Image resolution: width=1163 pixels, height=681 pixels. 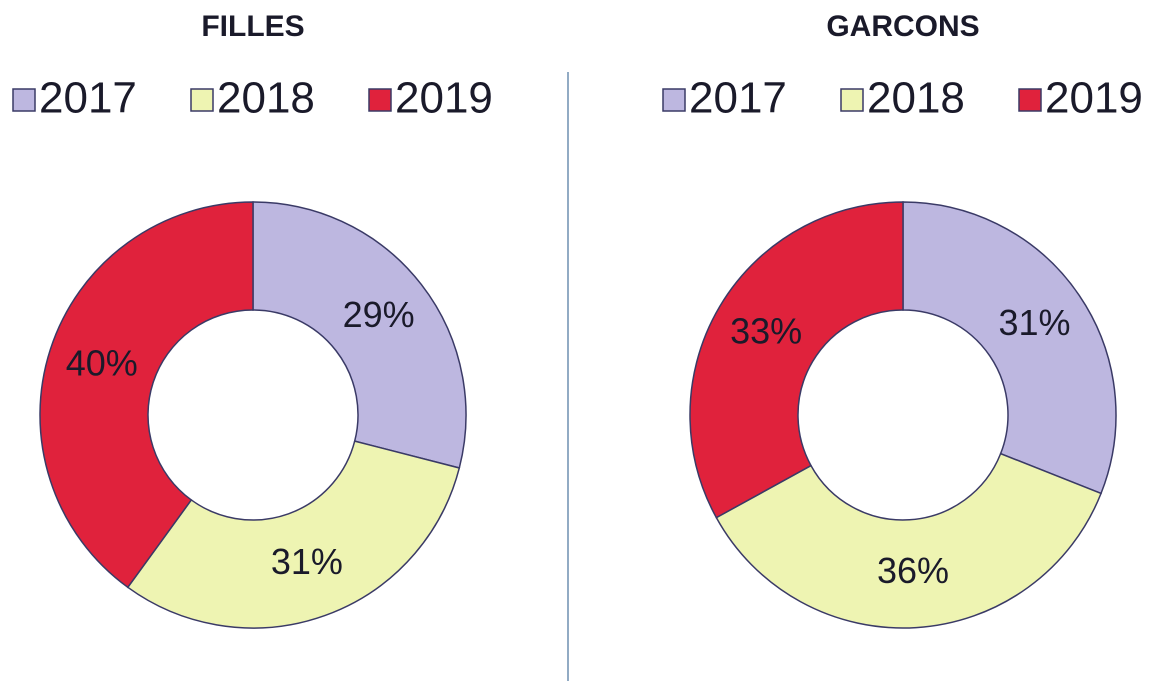 I want to click on data-label: 36%, so click(x=913, y=570).